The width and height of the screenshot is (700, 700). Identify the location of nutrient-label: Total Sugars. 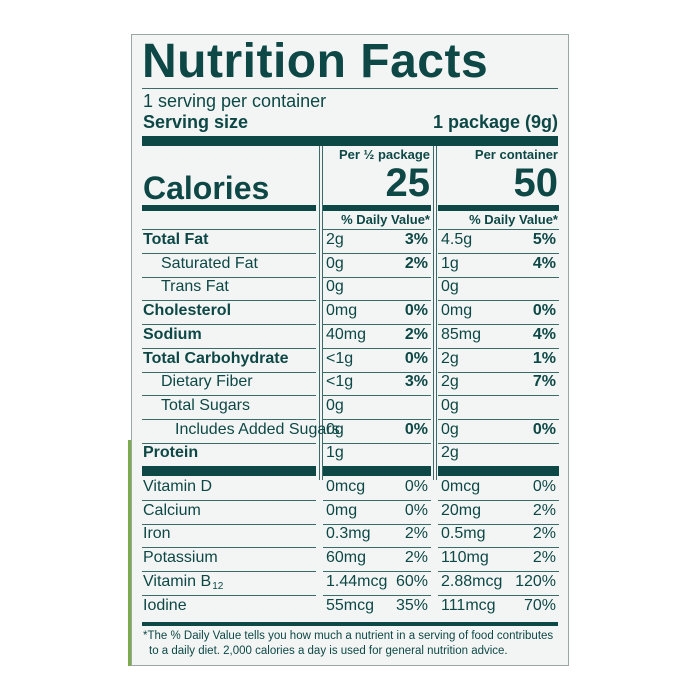
(205, 405).